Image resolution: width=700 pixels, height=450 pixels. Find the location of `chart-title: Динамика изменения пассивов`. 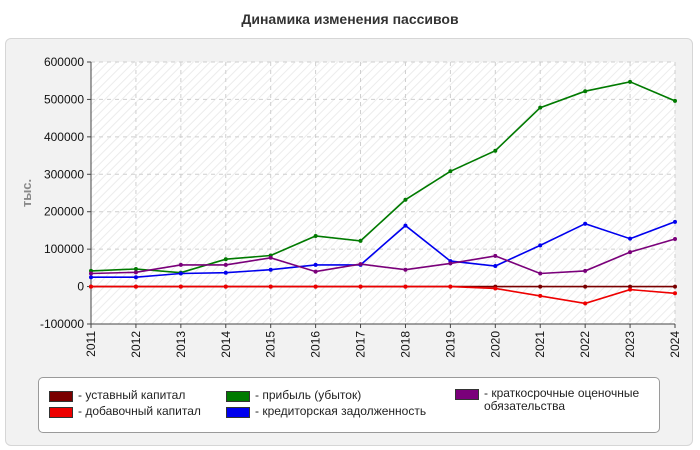

chart-title: Динамика изменения пассивов is located at coordinates (350, 19).